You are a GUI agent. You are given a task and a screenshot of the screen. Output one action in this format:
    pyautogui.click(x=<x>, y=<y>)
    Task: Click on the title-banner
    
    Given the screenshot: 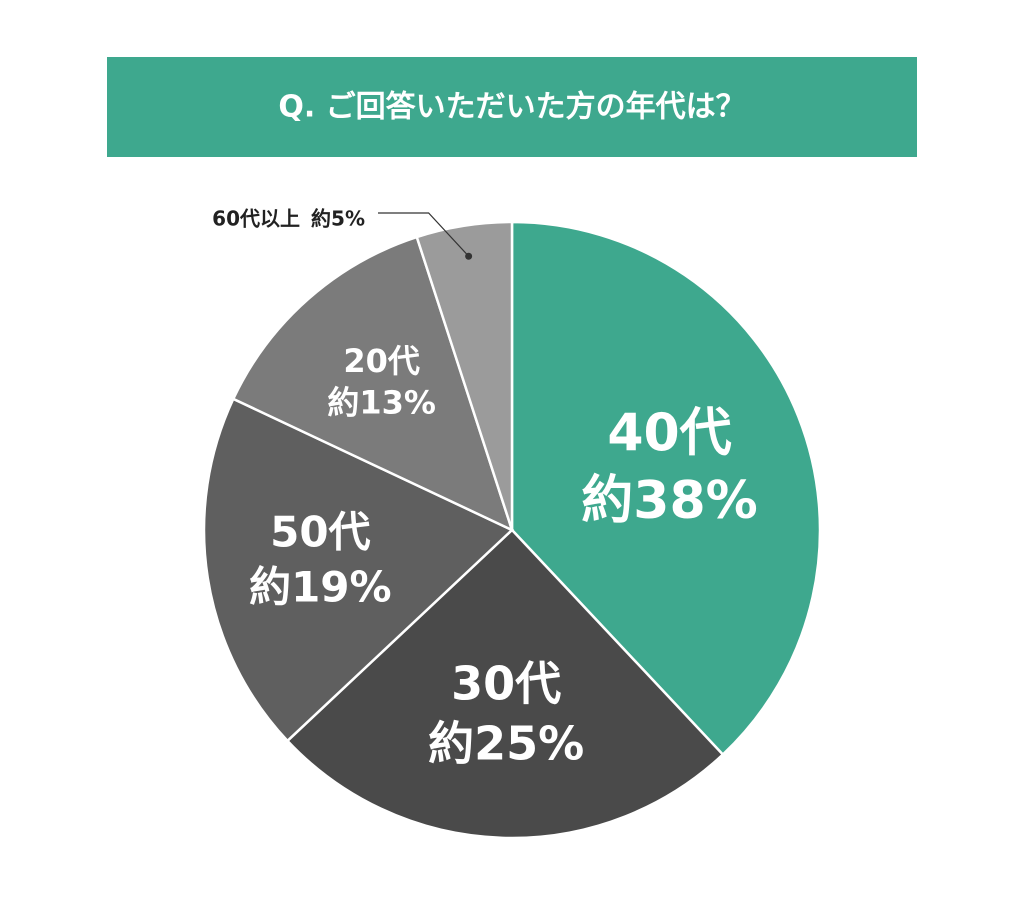 What is the action you would take?
    pyautogui.click(x=512, y=107)
    